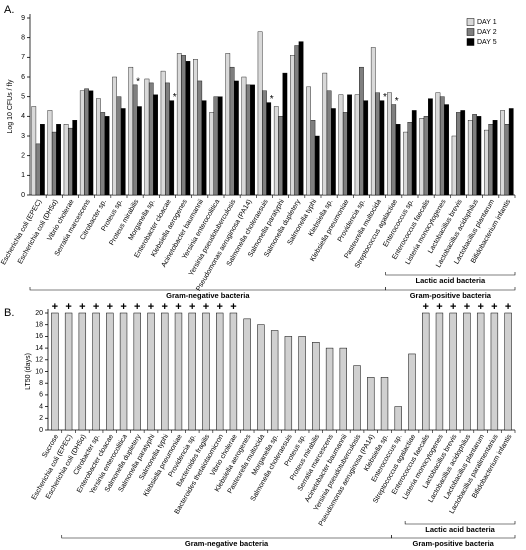  What do you see at coordinates (23, 97) in the screenshot?
I see `y-tick-label: 5` at bounding box center [23, 97].